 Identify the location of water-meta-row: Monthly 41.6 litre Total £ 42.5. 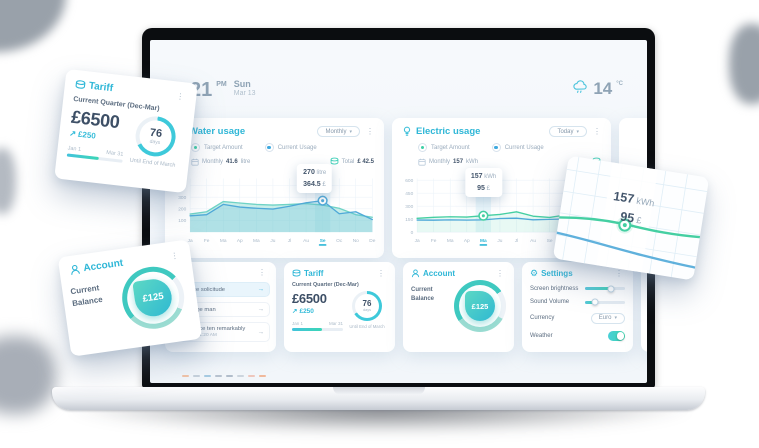
(274, 159).